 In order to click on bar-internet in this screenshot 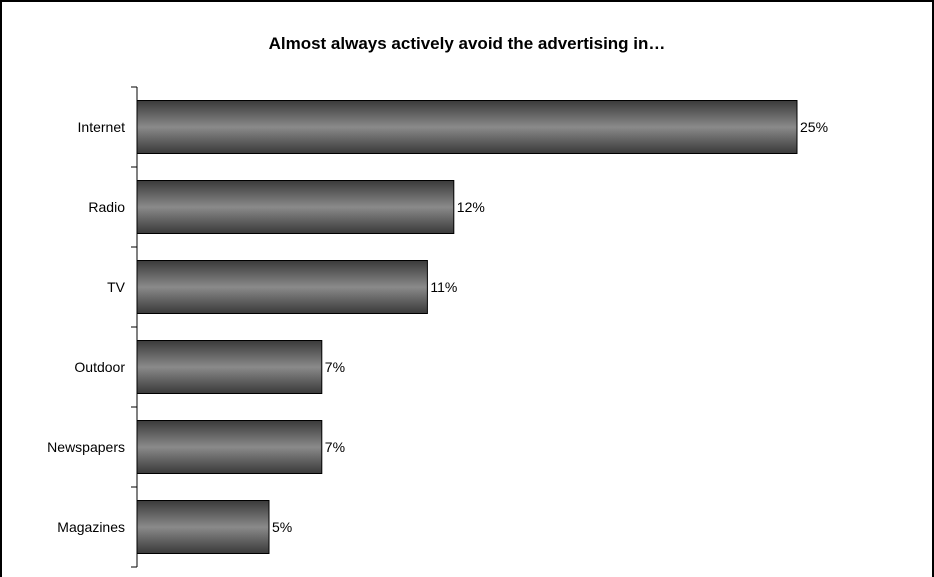, I will do `click(467, 127)`.